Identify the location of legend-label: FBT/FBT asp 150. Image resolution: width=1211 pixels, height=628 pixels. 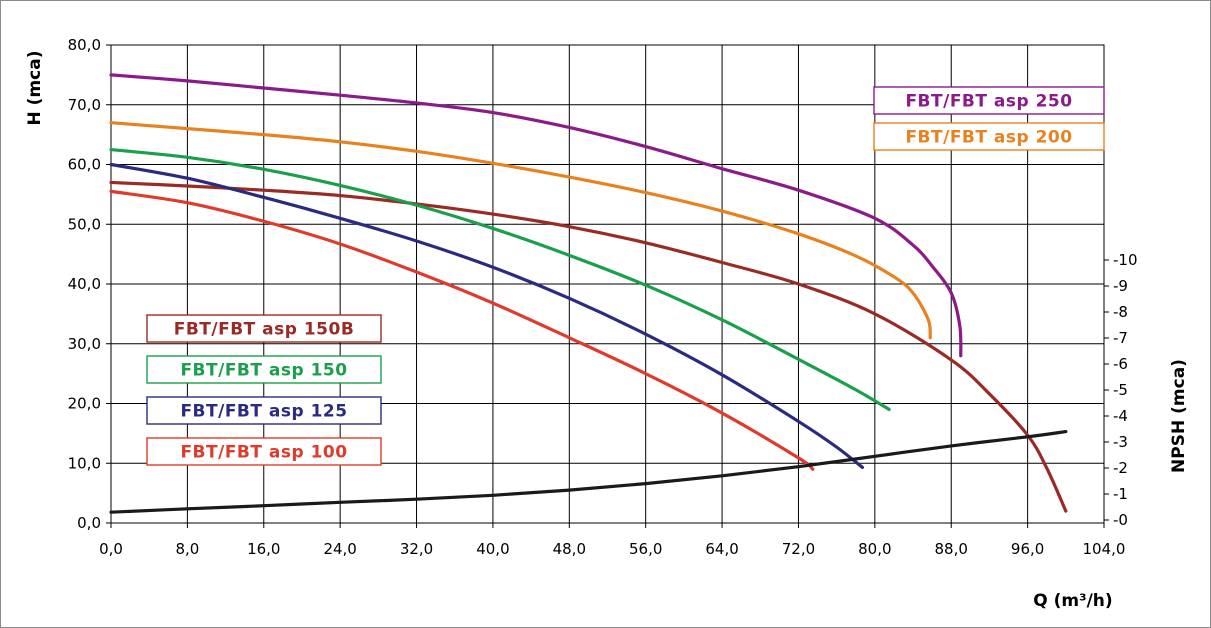
(263, 371).